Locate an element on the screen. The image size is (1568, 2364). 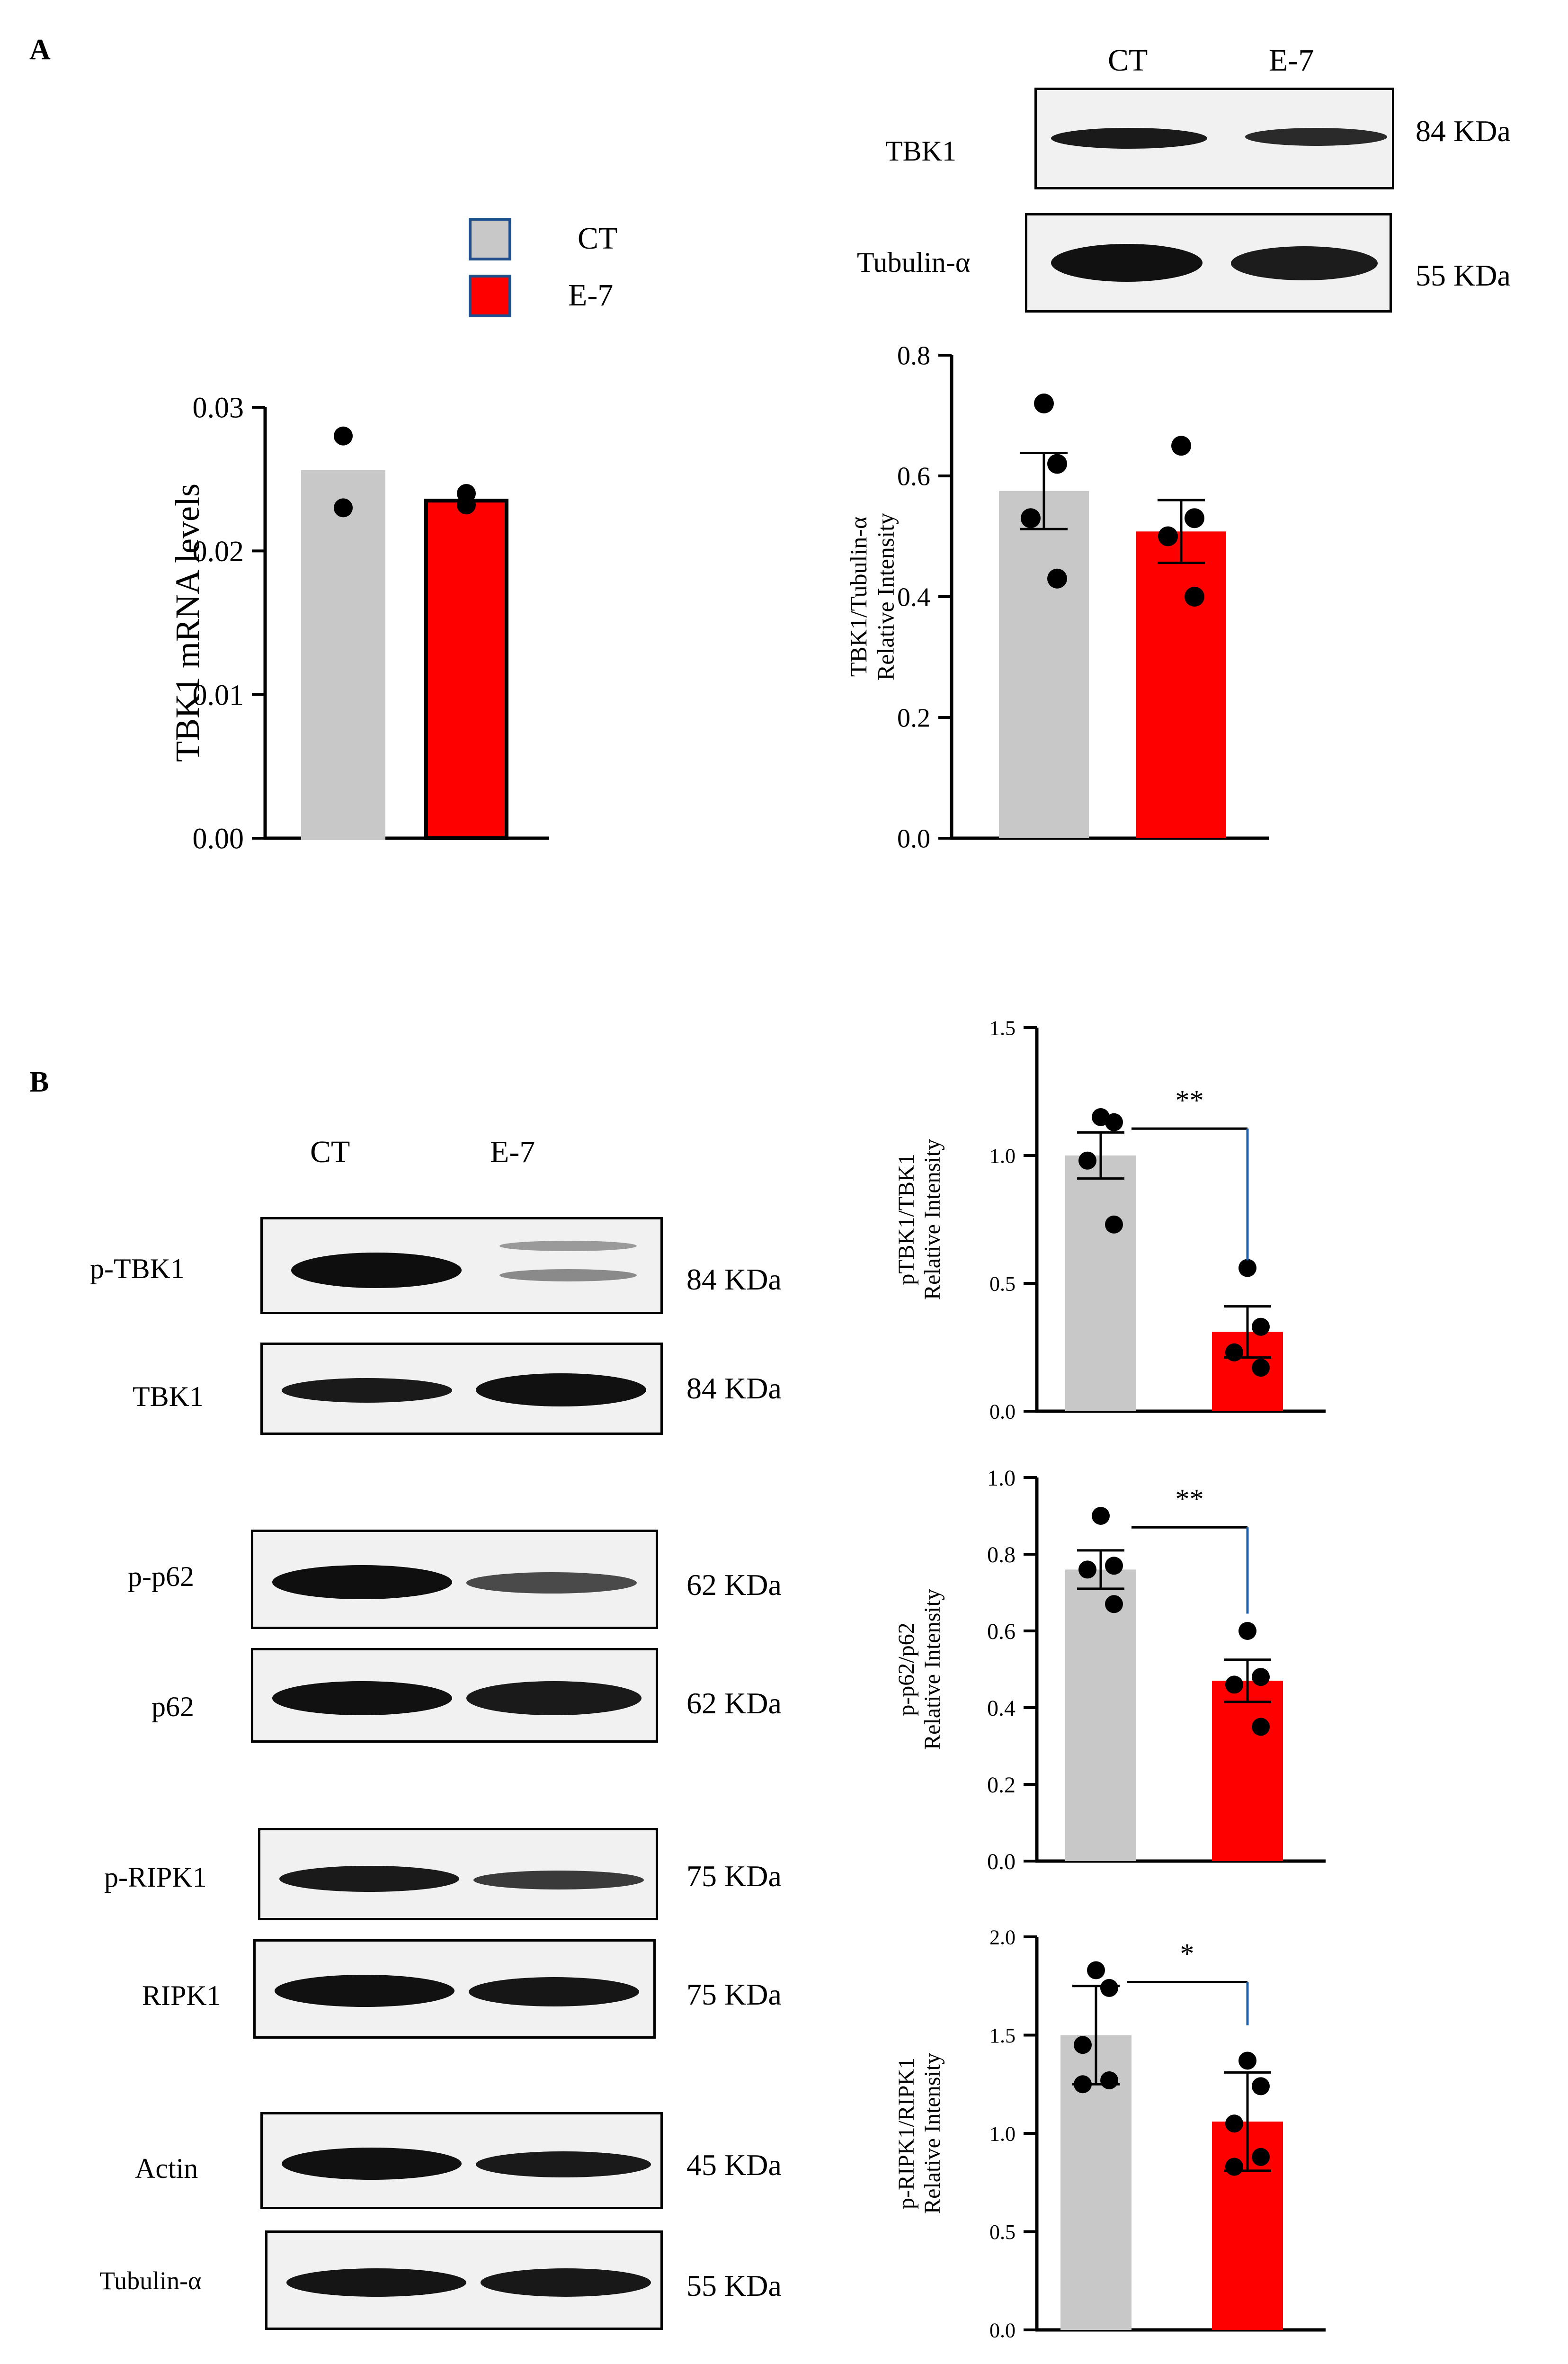
y-axis-label: TBK1/Tubulin-α is located at coordinates (858, 597).